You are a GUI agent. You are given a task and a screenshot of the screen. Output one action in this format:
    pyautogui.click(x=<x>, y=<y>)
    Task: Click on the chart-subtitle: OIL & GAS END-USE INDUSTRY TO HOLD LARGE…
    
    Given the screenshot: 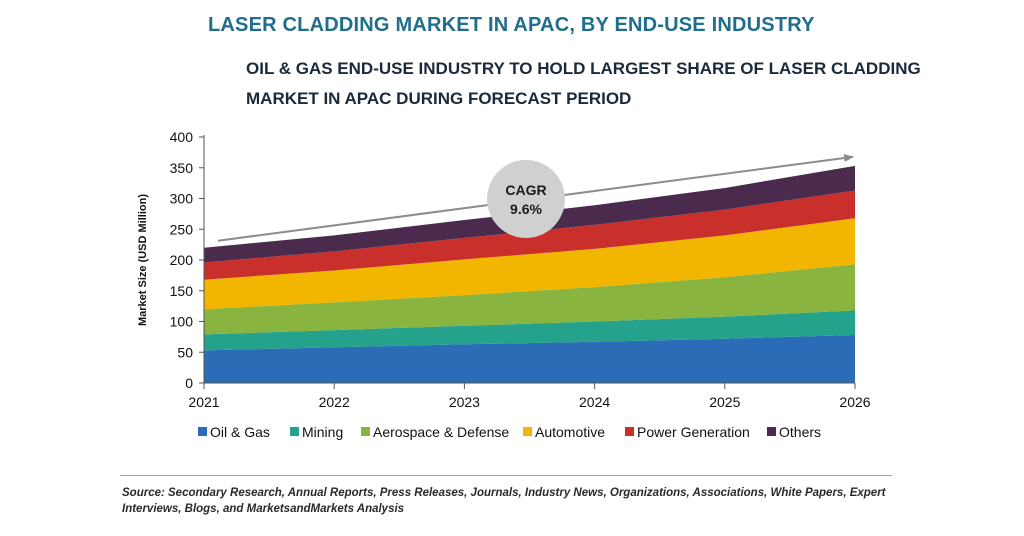 What is the action you would take?
    pyautogui.click(x=583, y=83)
    